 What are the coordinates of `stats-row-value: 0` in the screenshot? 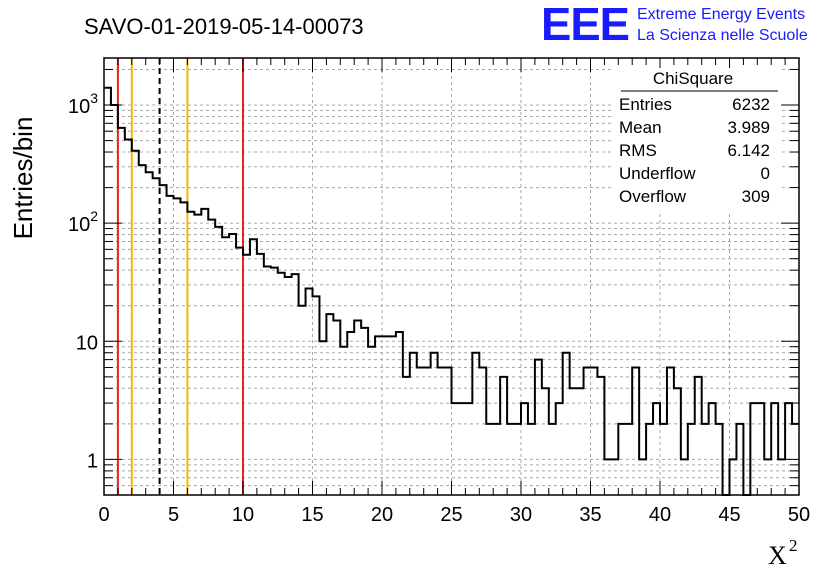 It's located at (765, 173).